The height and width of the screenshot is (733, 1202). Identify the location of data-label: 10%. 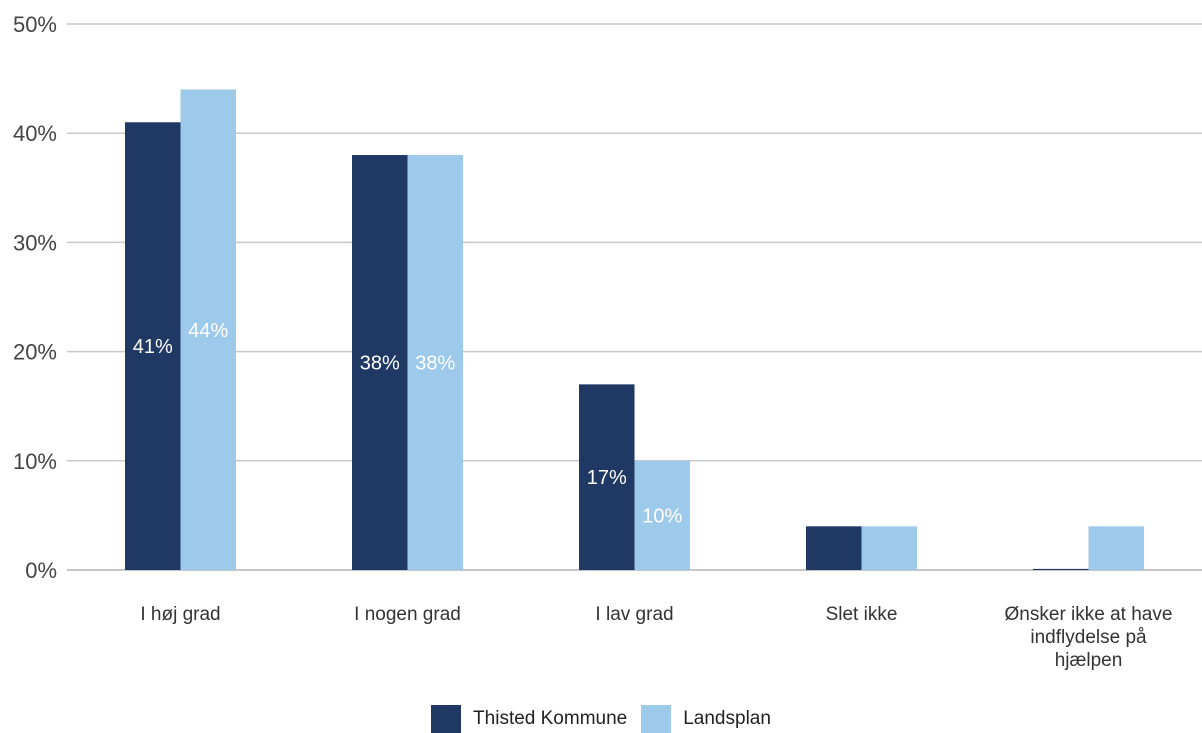
(662, 516).